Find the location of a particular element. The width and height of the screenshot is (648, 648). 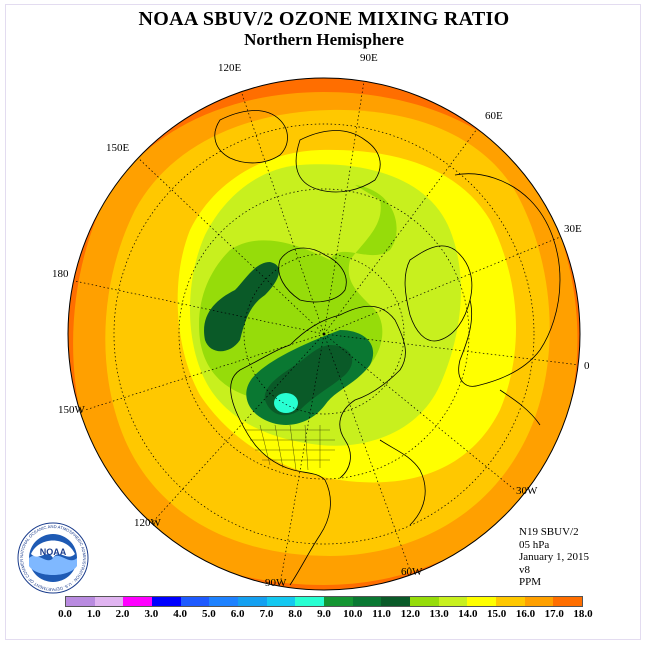

colorbar-tick-label: 4.0 is located at coordinates (180, 614).